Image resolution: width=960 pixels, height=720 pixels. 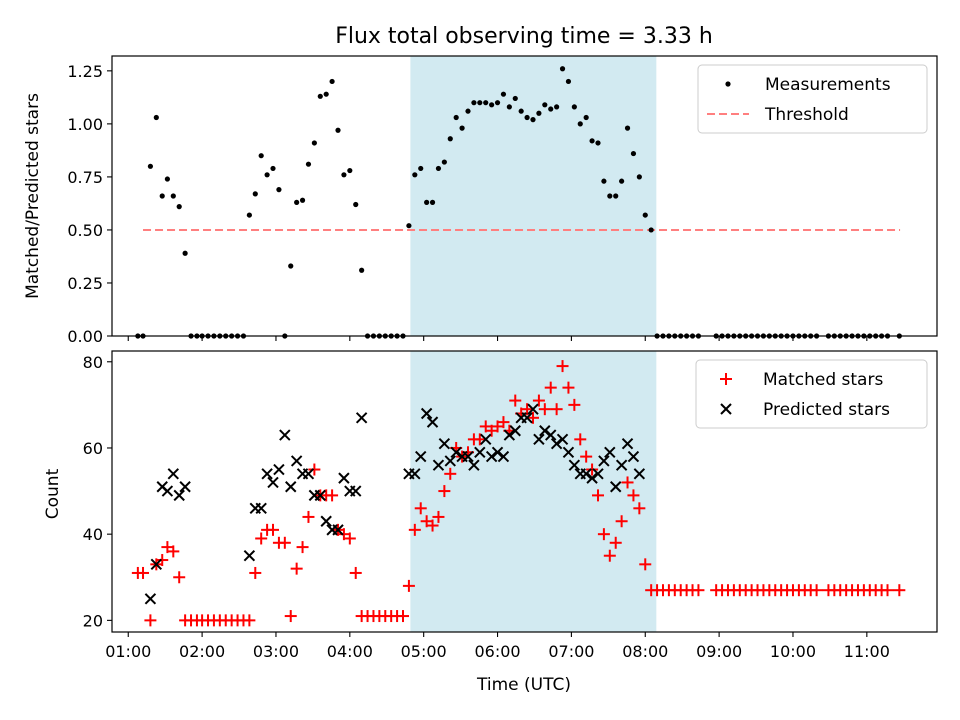 I want to click on legend-predicted-marker, so click(x=726, y=409).